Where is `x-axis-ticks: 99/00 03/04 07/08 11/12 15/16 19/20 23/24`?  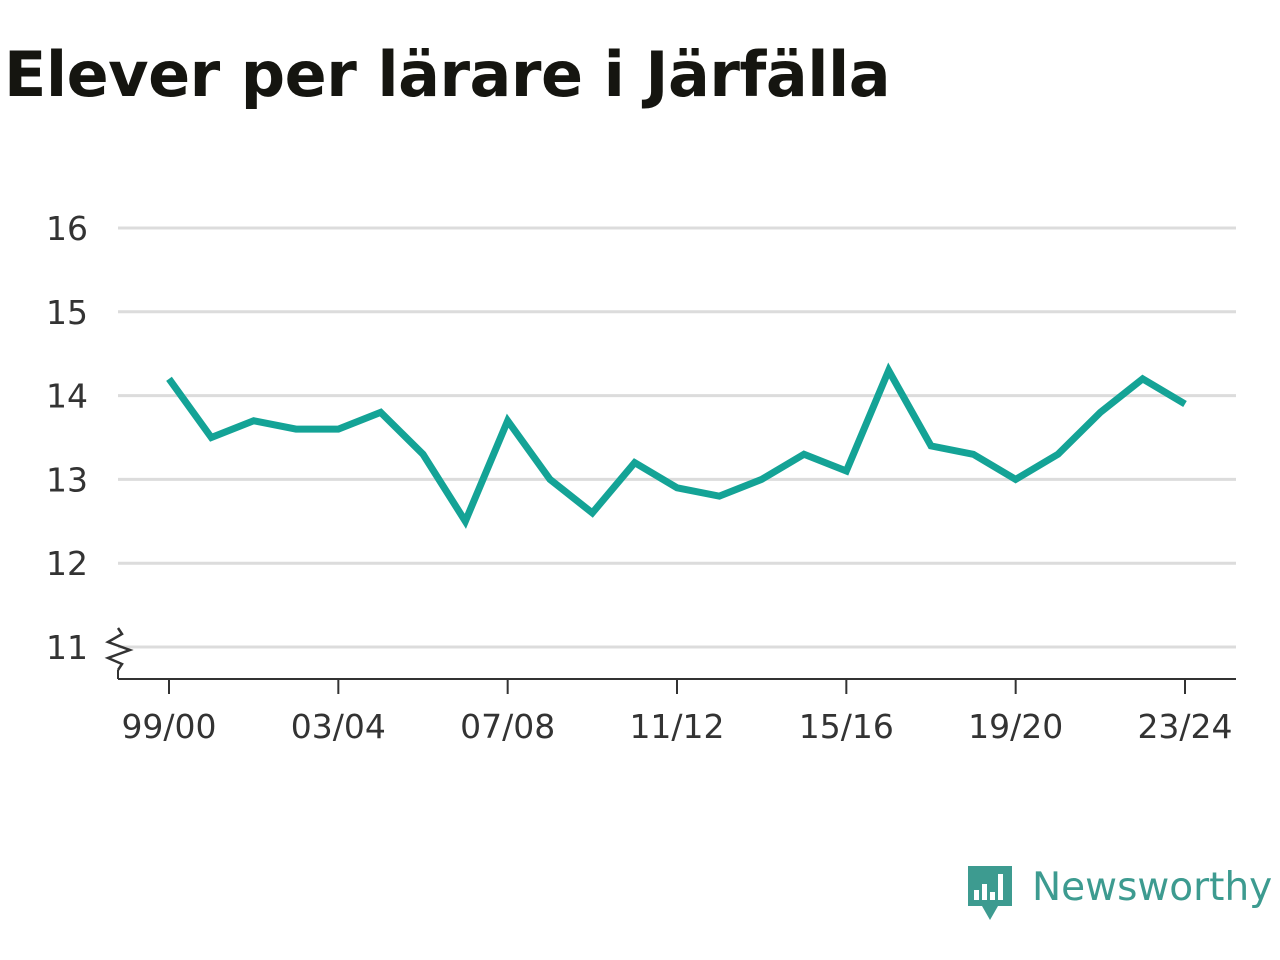 x-axis-ticks: 99/00 03/04 07/08 11/12 15/16 19/20 23/24 is located at coordinates (677, 712).